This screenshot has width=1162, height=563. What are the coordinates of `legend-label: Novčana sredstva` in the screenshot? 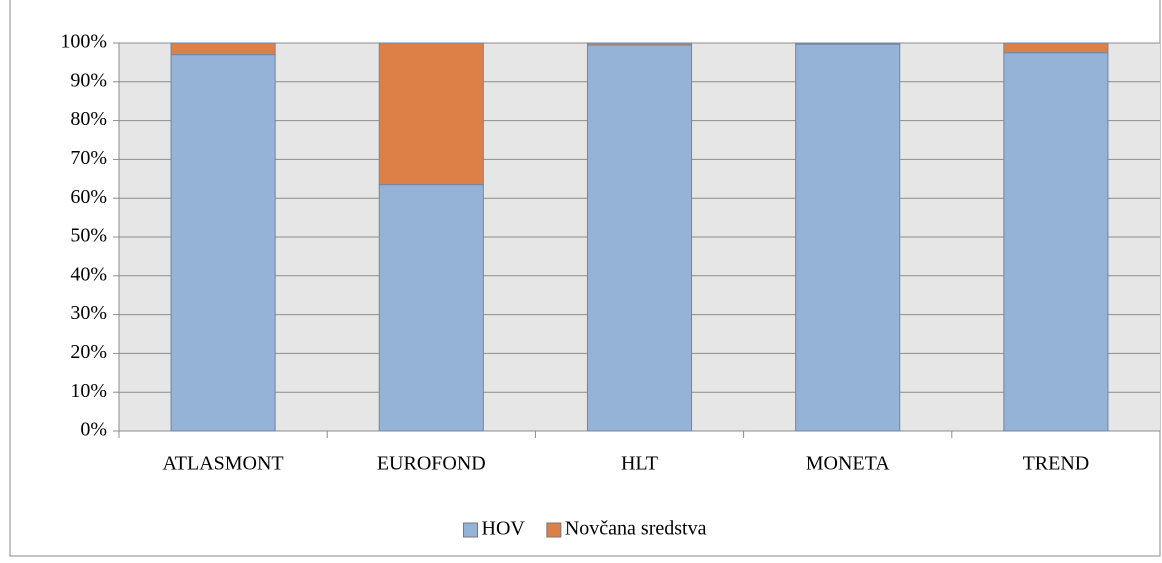 It's located at (636, 529).